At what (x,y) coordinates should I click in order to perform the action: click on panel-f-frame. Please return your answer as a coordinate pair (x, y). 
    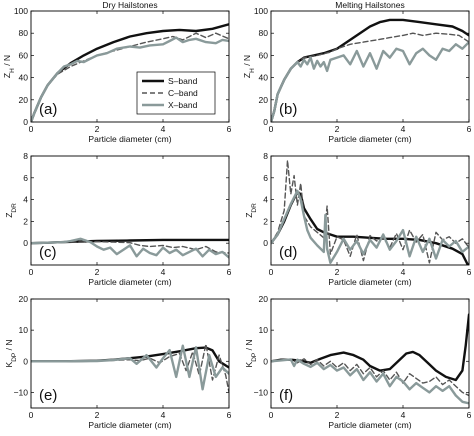
    Looking at the image, I should click on (370, 353).